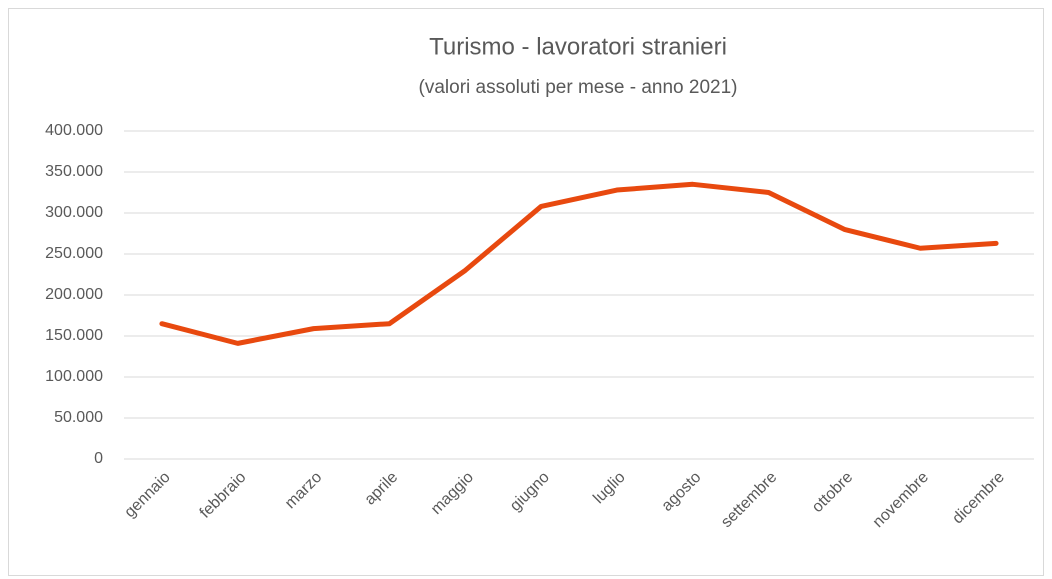 The width and height of the screenshot is (1052, 579). I want to click on chart-title: Turismo - lavoratori stranieri, so click(578, 46).